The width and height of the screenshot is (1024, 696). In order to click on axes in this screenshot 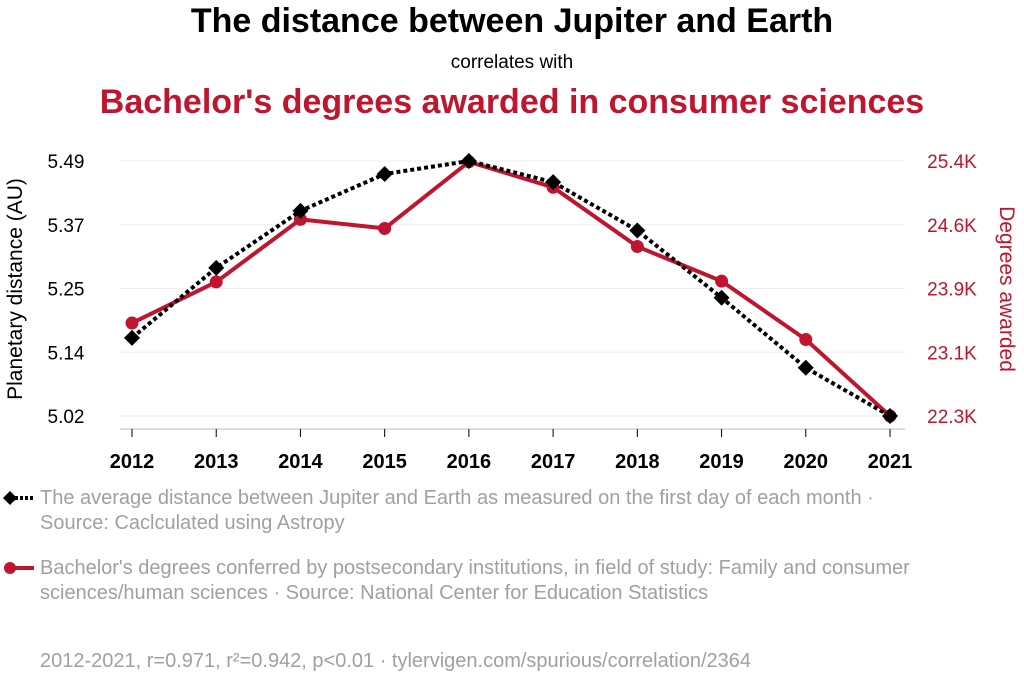, I will do `click(512, 432)`.